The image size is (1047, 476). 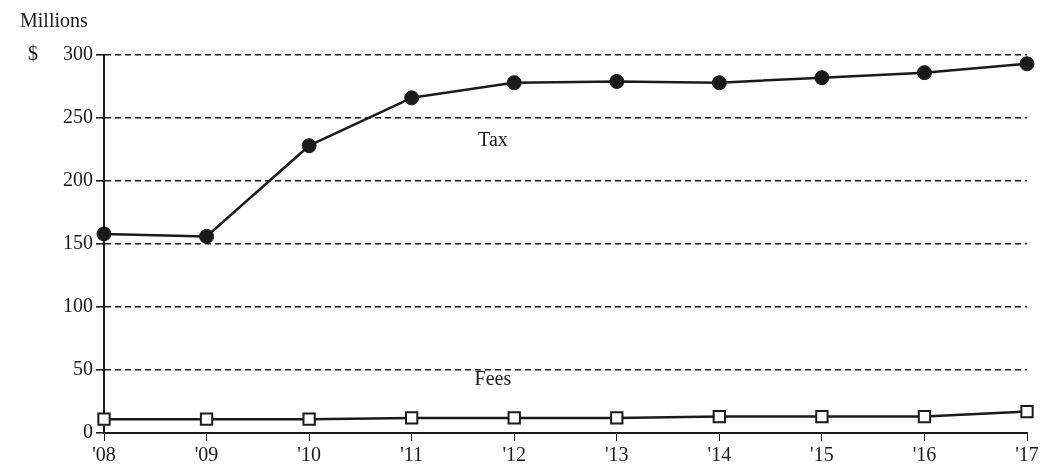 What do you see at coordinates (78, 179) in the screenshot?
I see `y-tick-label: 200` at bounding box center [78, 179].